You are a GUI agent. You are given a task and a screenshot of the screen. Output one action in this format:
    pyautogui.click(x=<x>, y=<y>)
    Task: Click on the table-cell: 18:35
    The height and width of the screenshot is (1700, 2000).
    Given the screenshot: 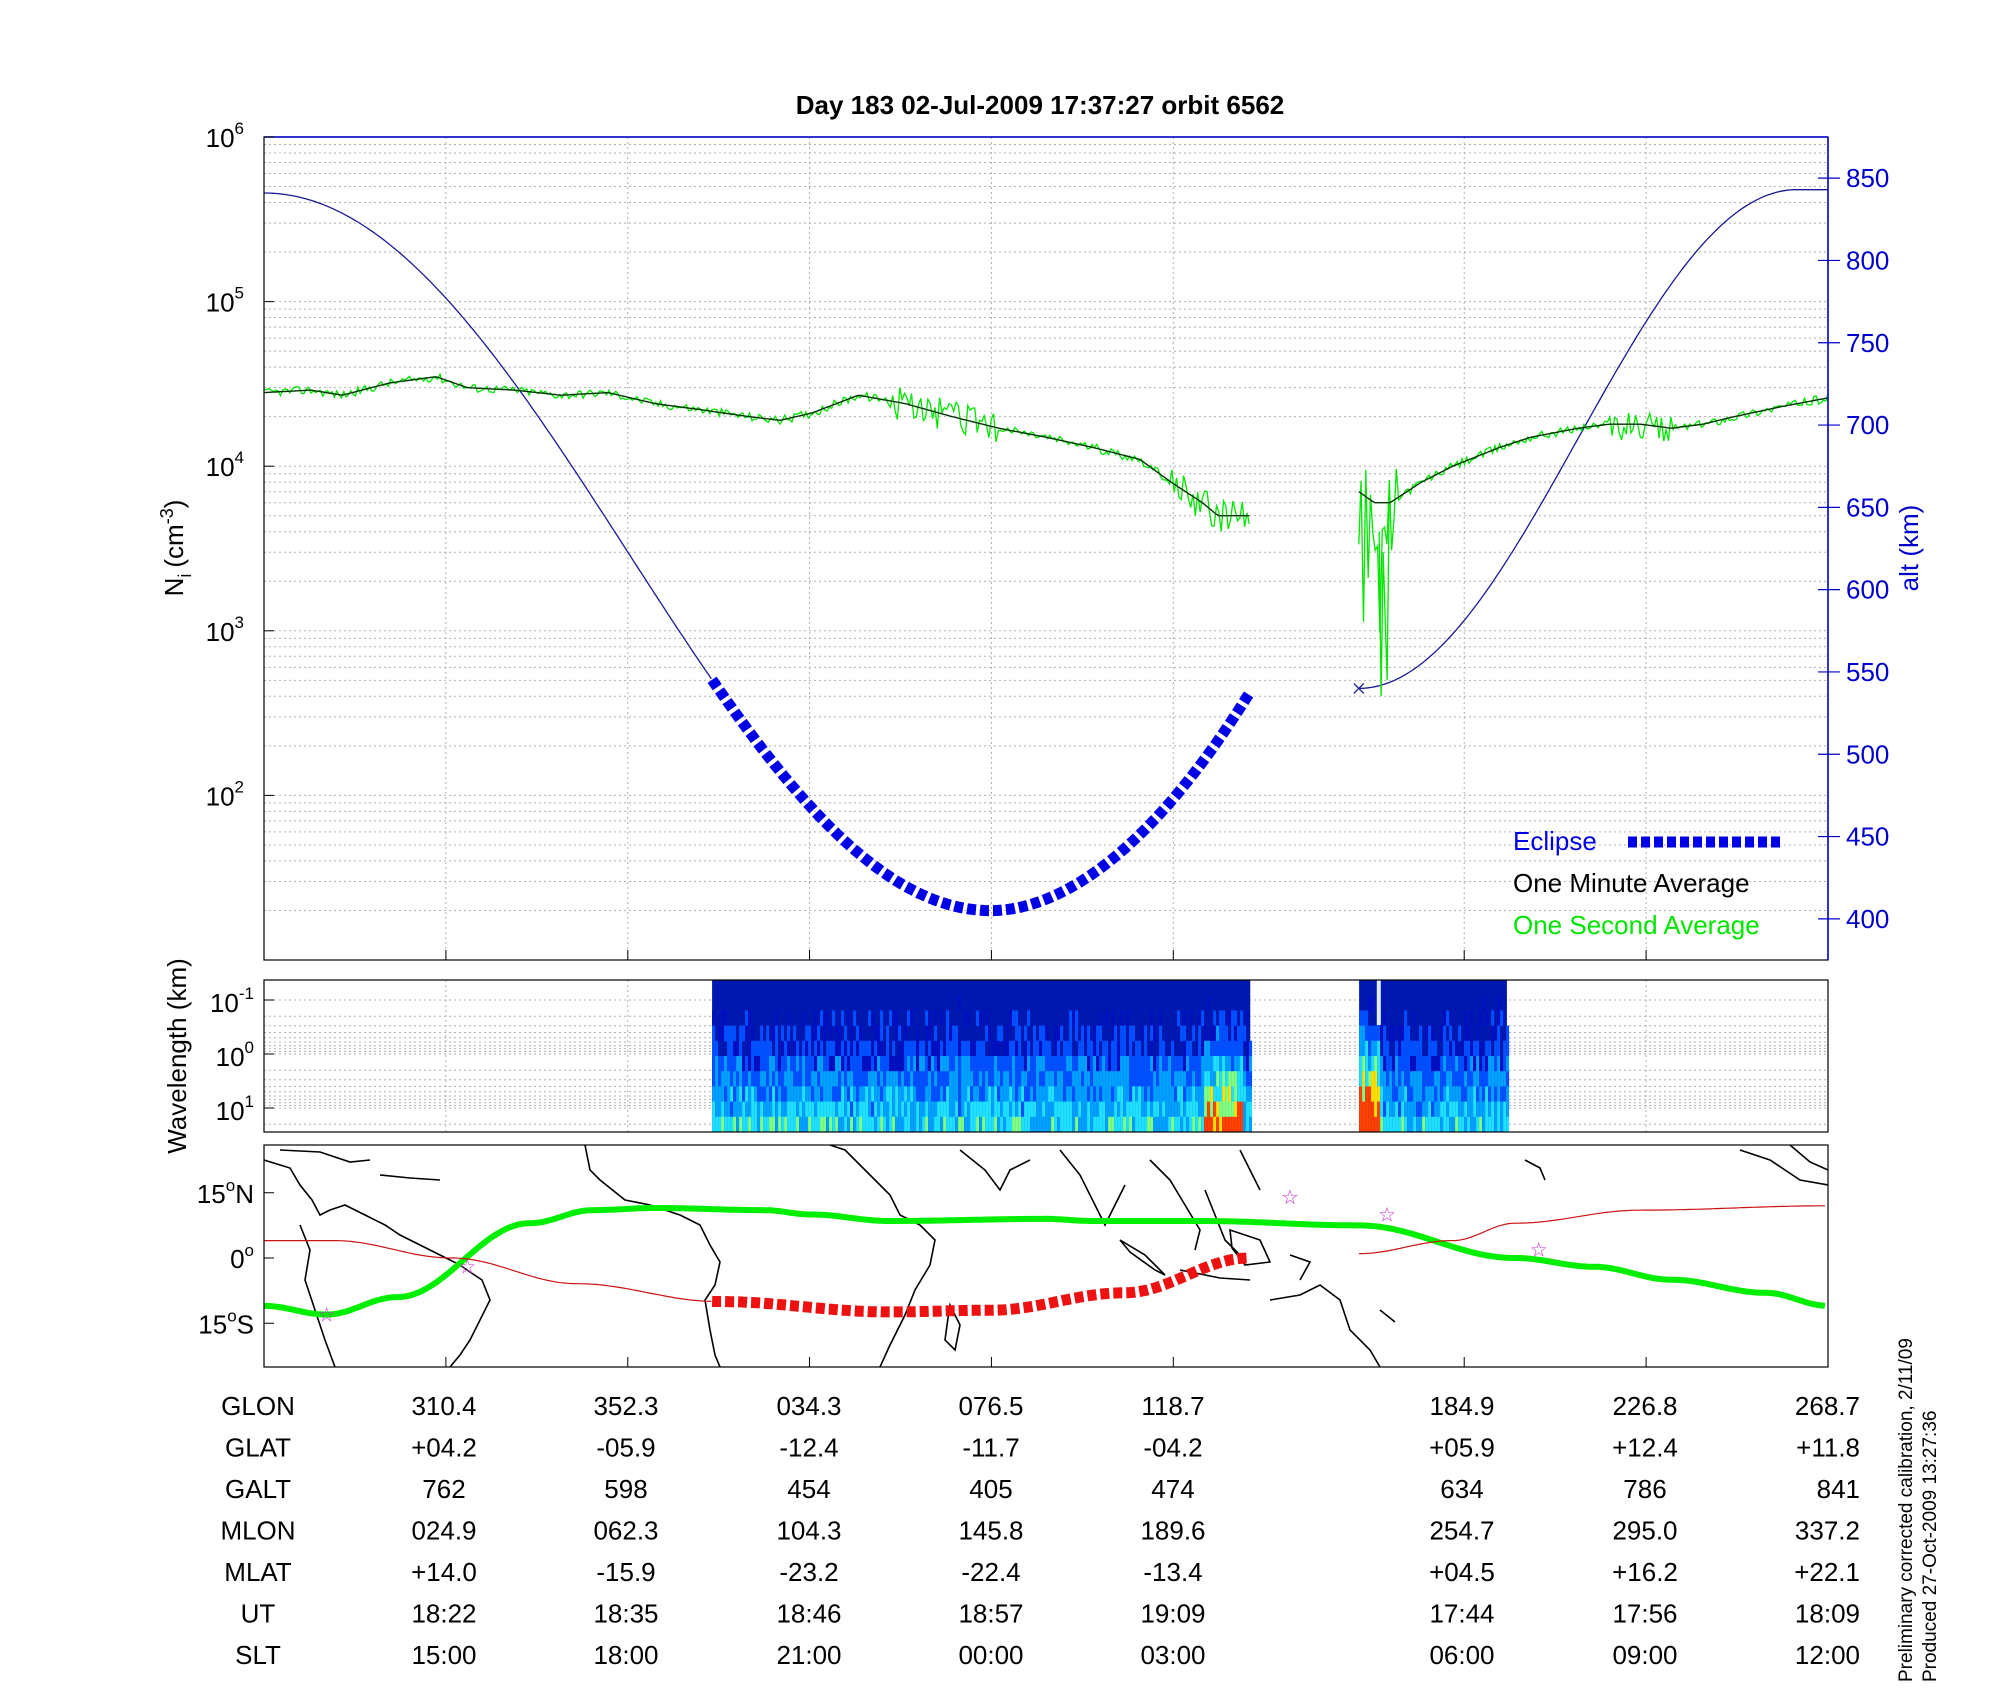 What is the action you would take?
    pyautogui.click(x=625, y=1614)
    